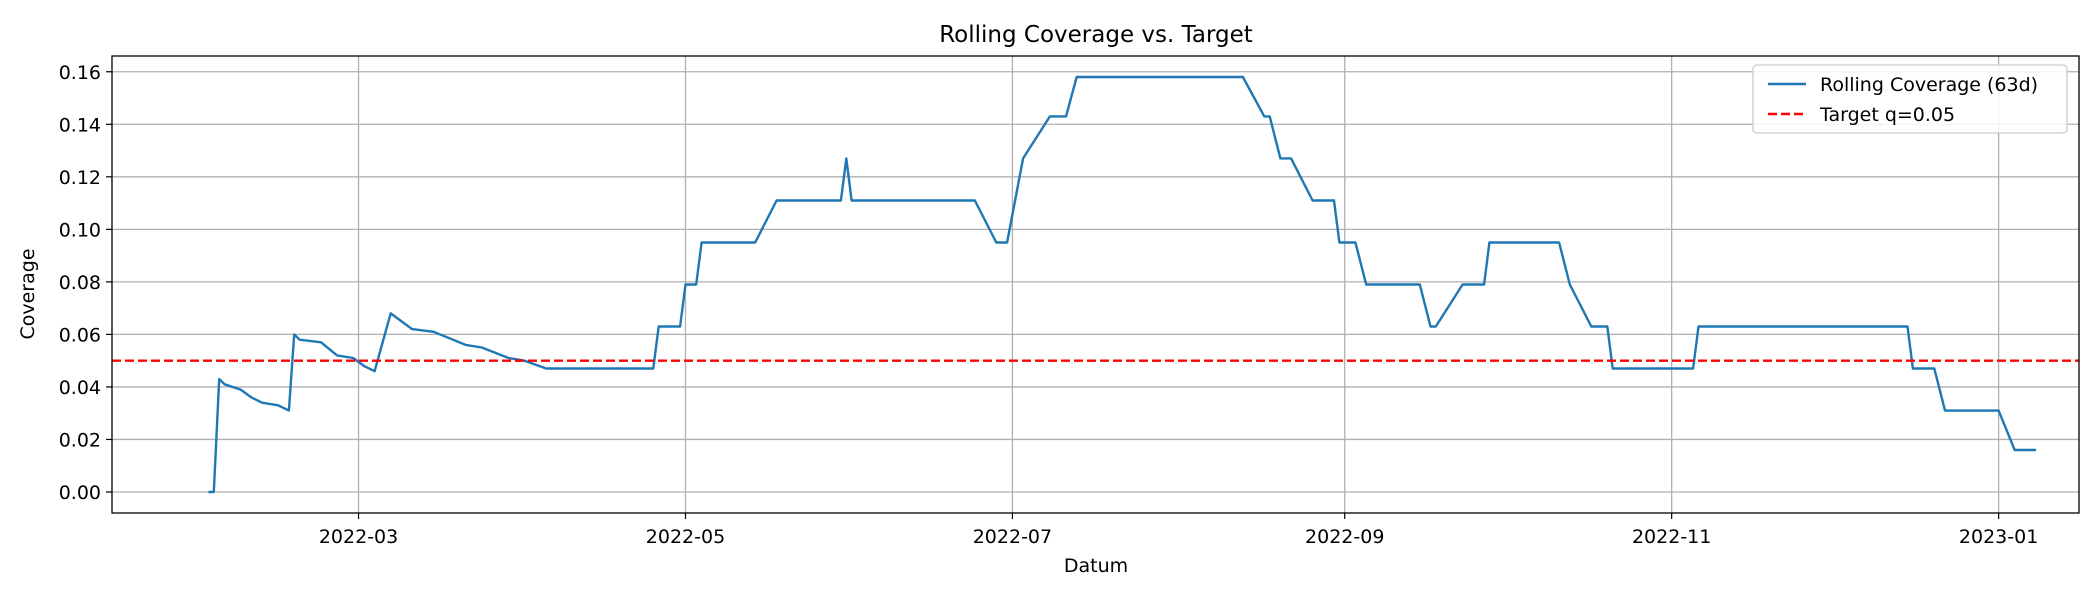  I want to click on x-tick-label: 2022-09, so click(1344, 537).